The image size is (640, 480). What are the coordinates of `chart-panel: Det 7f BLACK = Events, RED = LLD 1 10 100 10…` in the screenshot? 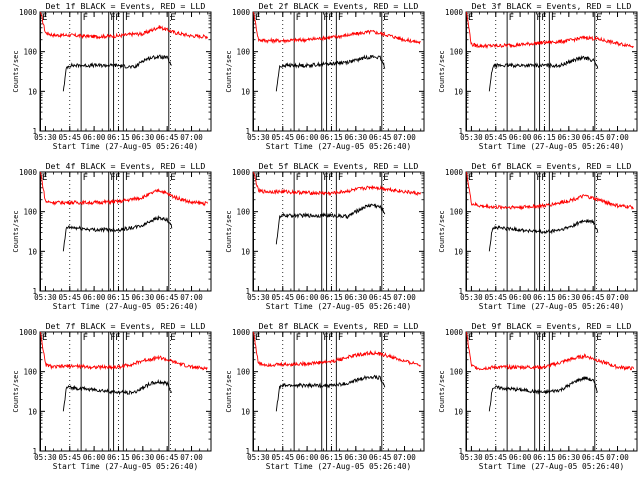 It's located at (112, 396).